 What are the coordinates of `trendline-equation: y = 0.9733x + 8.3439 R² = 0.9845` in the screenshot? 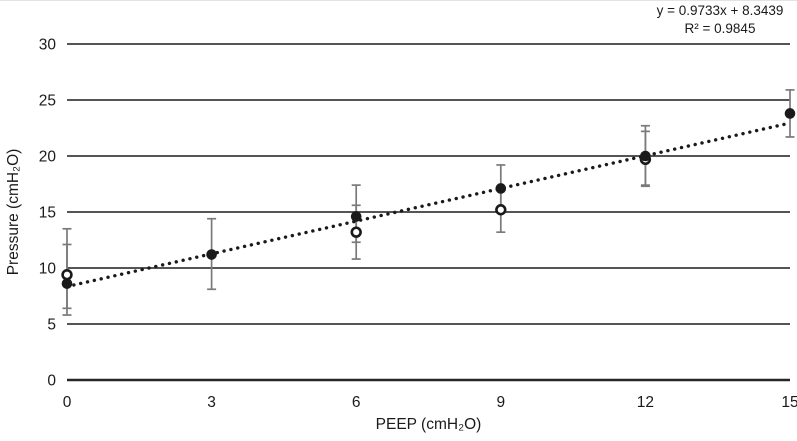 It's located at (708, 20).